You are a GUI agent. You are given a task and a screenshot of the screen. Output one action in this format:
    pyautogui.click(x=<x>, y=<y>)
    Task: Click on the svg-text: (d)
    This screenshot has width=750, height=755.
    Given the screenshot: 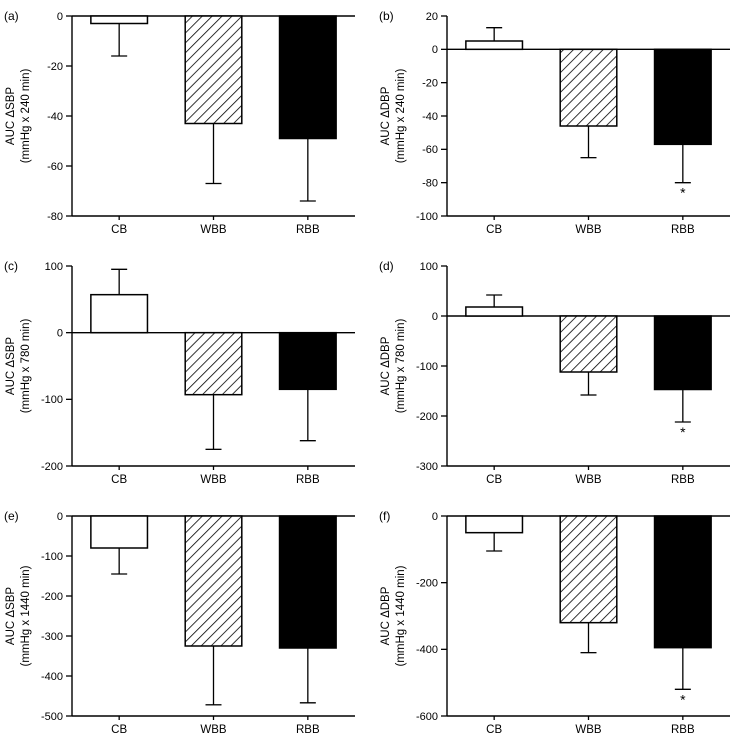 What is the action you would take?
    pyautogui.click(x=386, y=266)
    